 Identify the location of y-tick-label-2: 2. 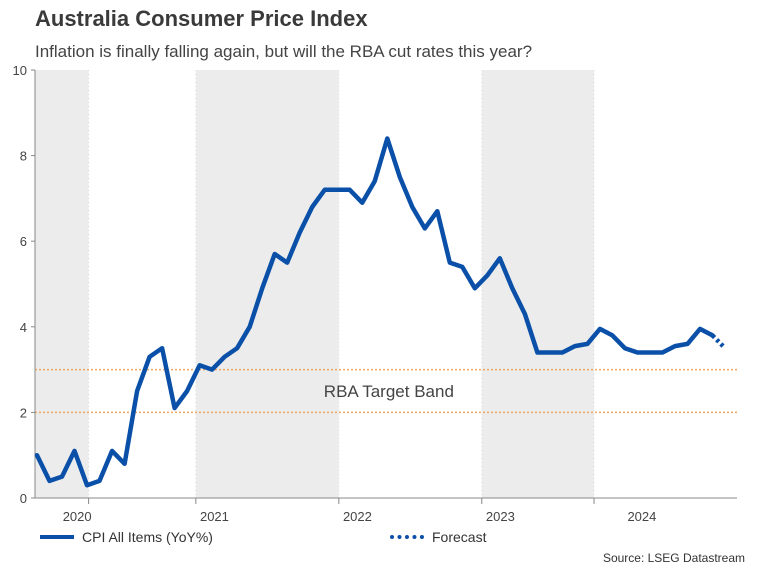
(23, 412).